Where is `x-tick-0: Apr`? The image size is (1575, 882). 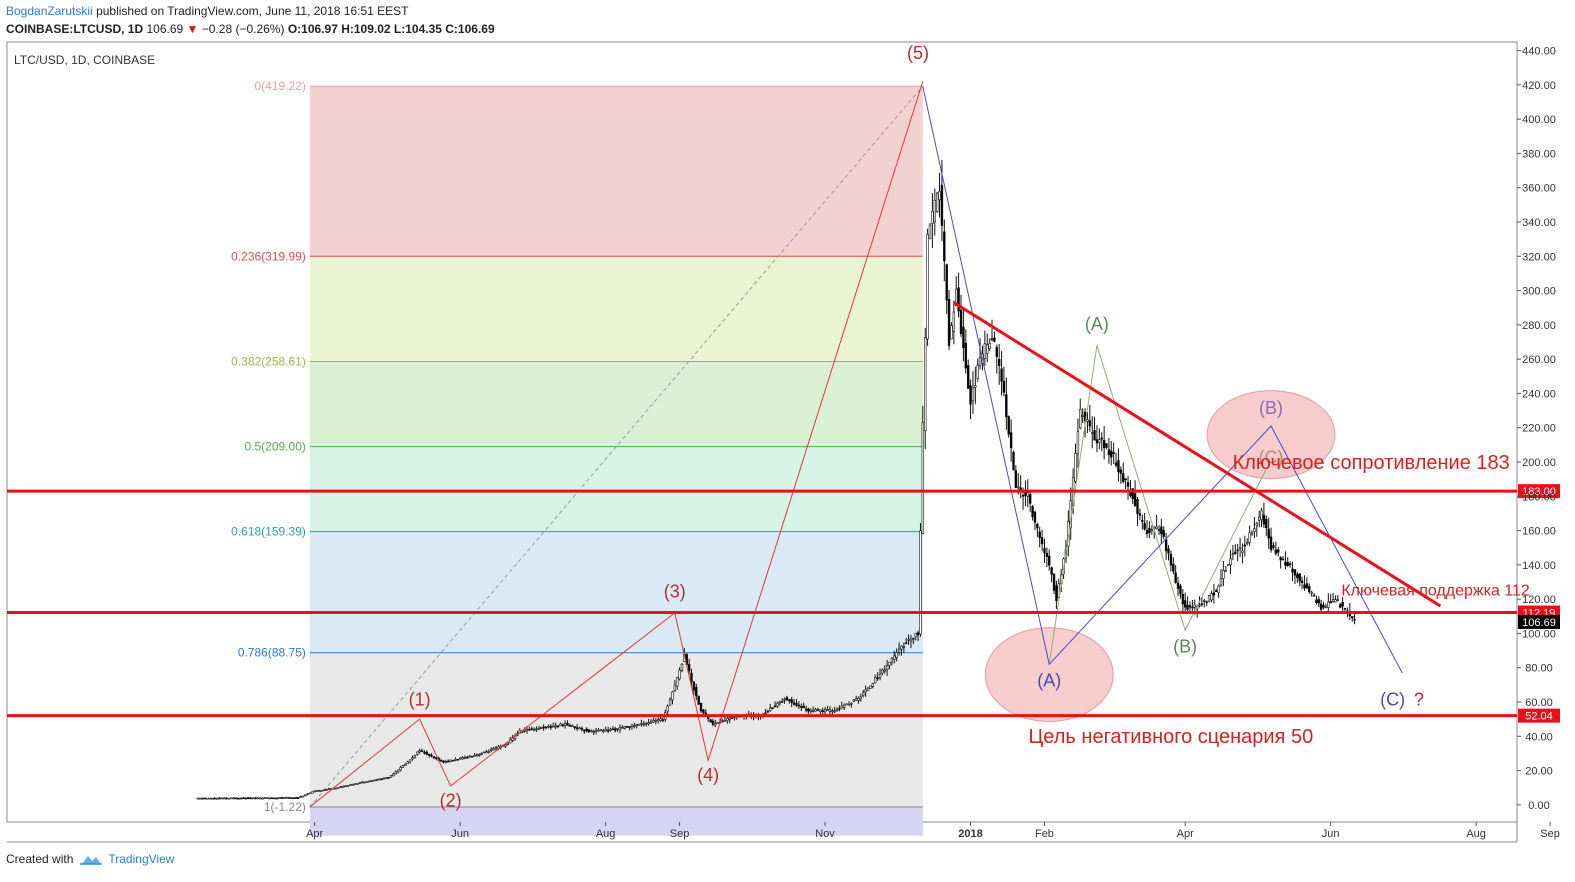
x-tick-0: Apr is located at coordinates (314, 834).